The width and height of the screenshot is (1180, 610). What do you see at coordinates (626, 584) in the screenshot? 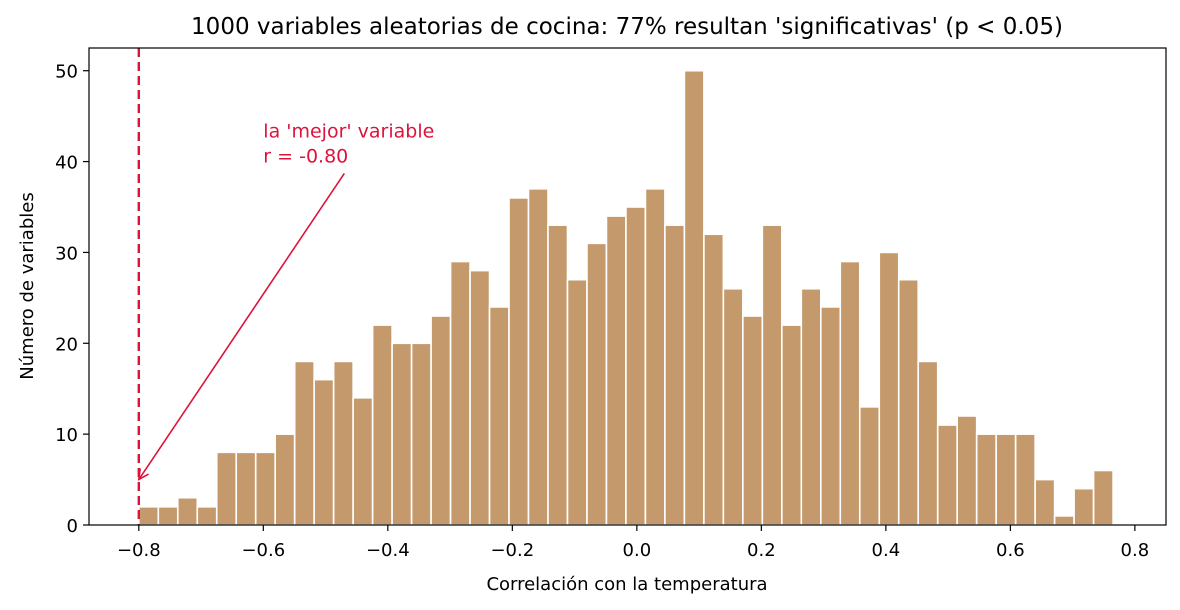
I see `x-axis-title: Correlación con la temperatura` at bounding box center [626, 584].